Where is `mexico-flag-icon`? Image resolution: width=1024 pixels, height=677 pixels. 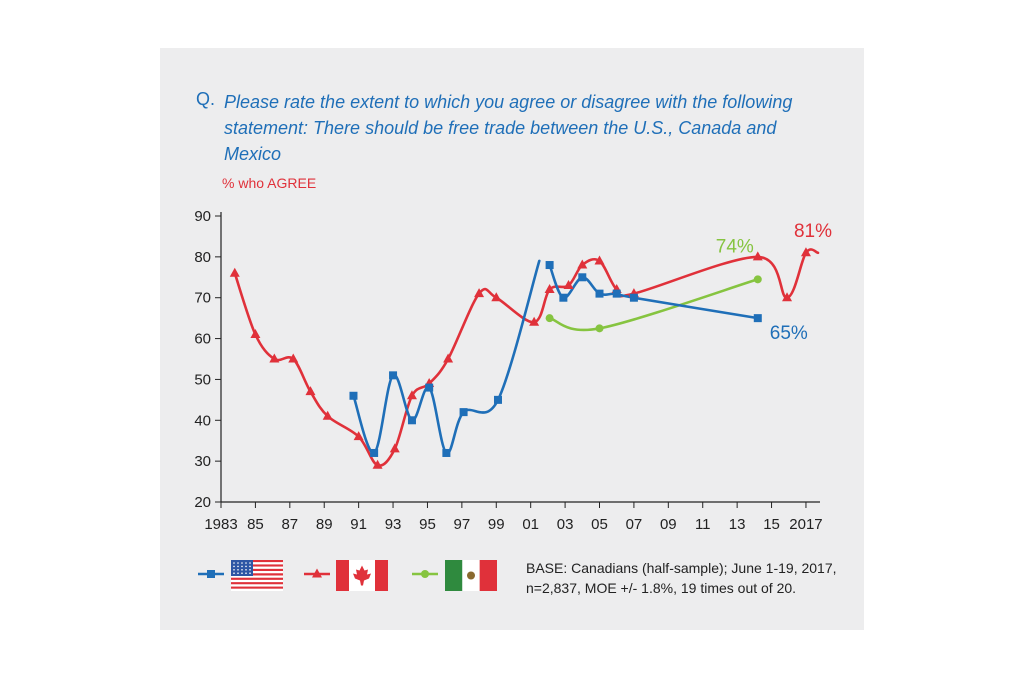 mexico-flag-icon is located at coordinates (471, 575).